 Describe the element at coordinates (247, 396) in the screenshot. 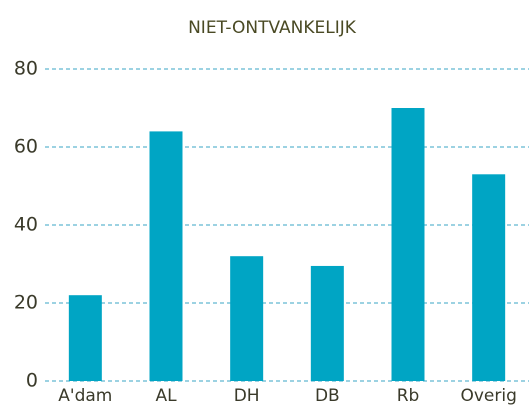

I see `x-tick-label: DH` at that location.